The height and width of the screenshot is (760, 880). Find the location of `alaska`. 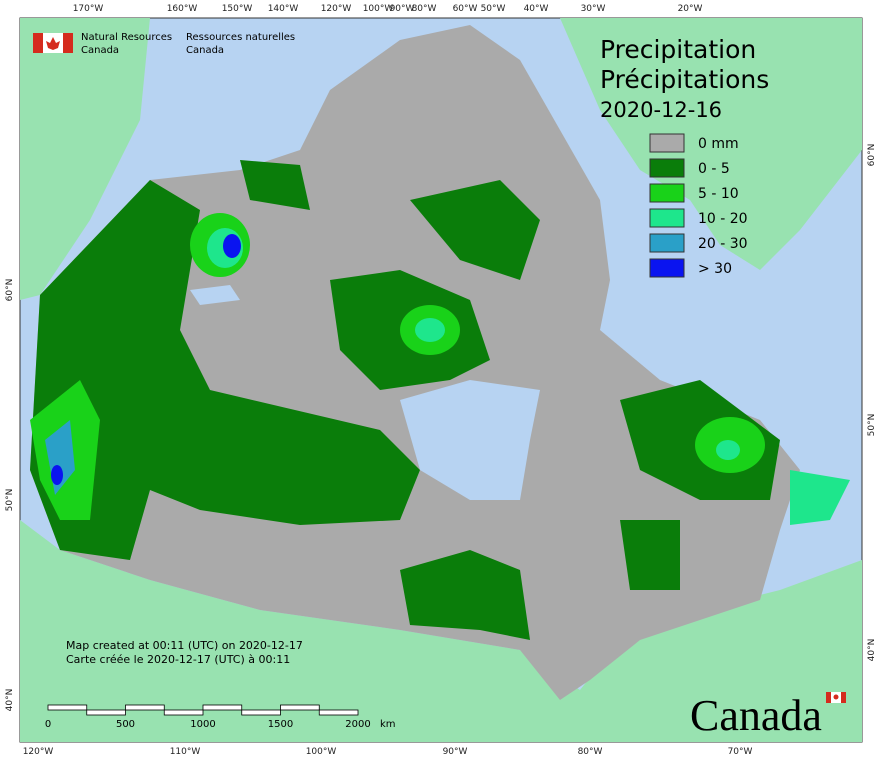

alaska is located at coordinates (85, 159).